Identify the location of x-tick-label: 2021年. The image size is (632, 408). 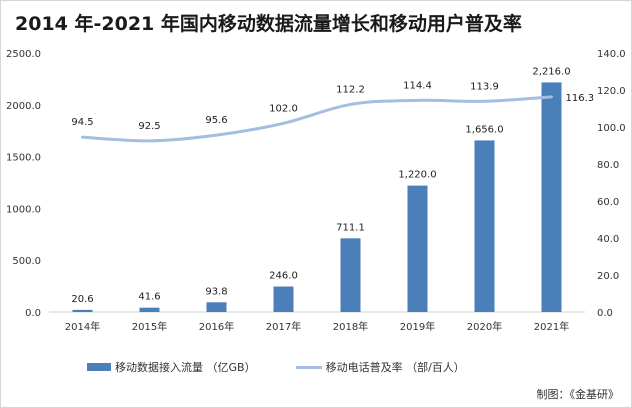
(551, 326).